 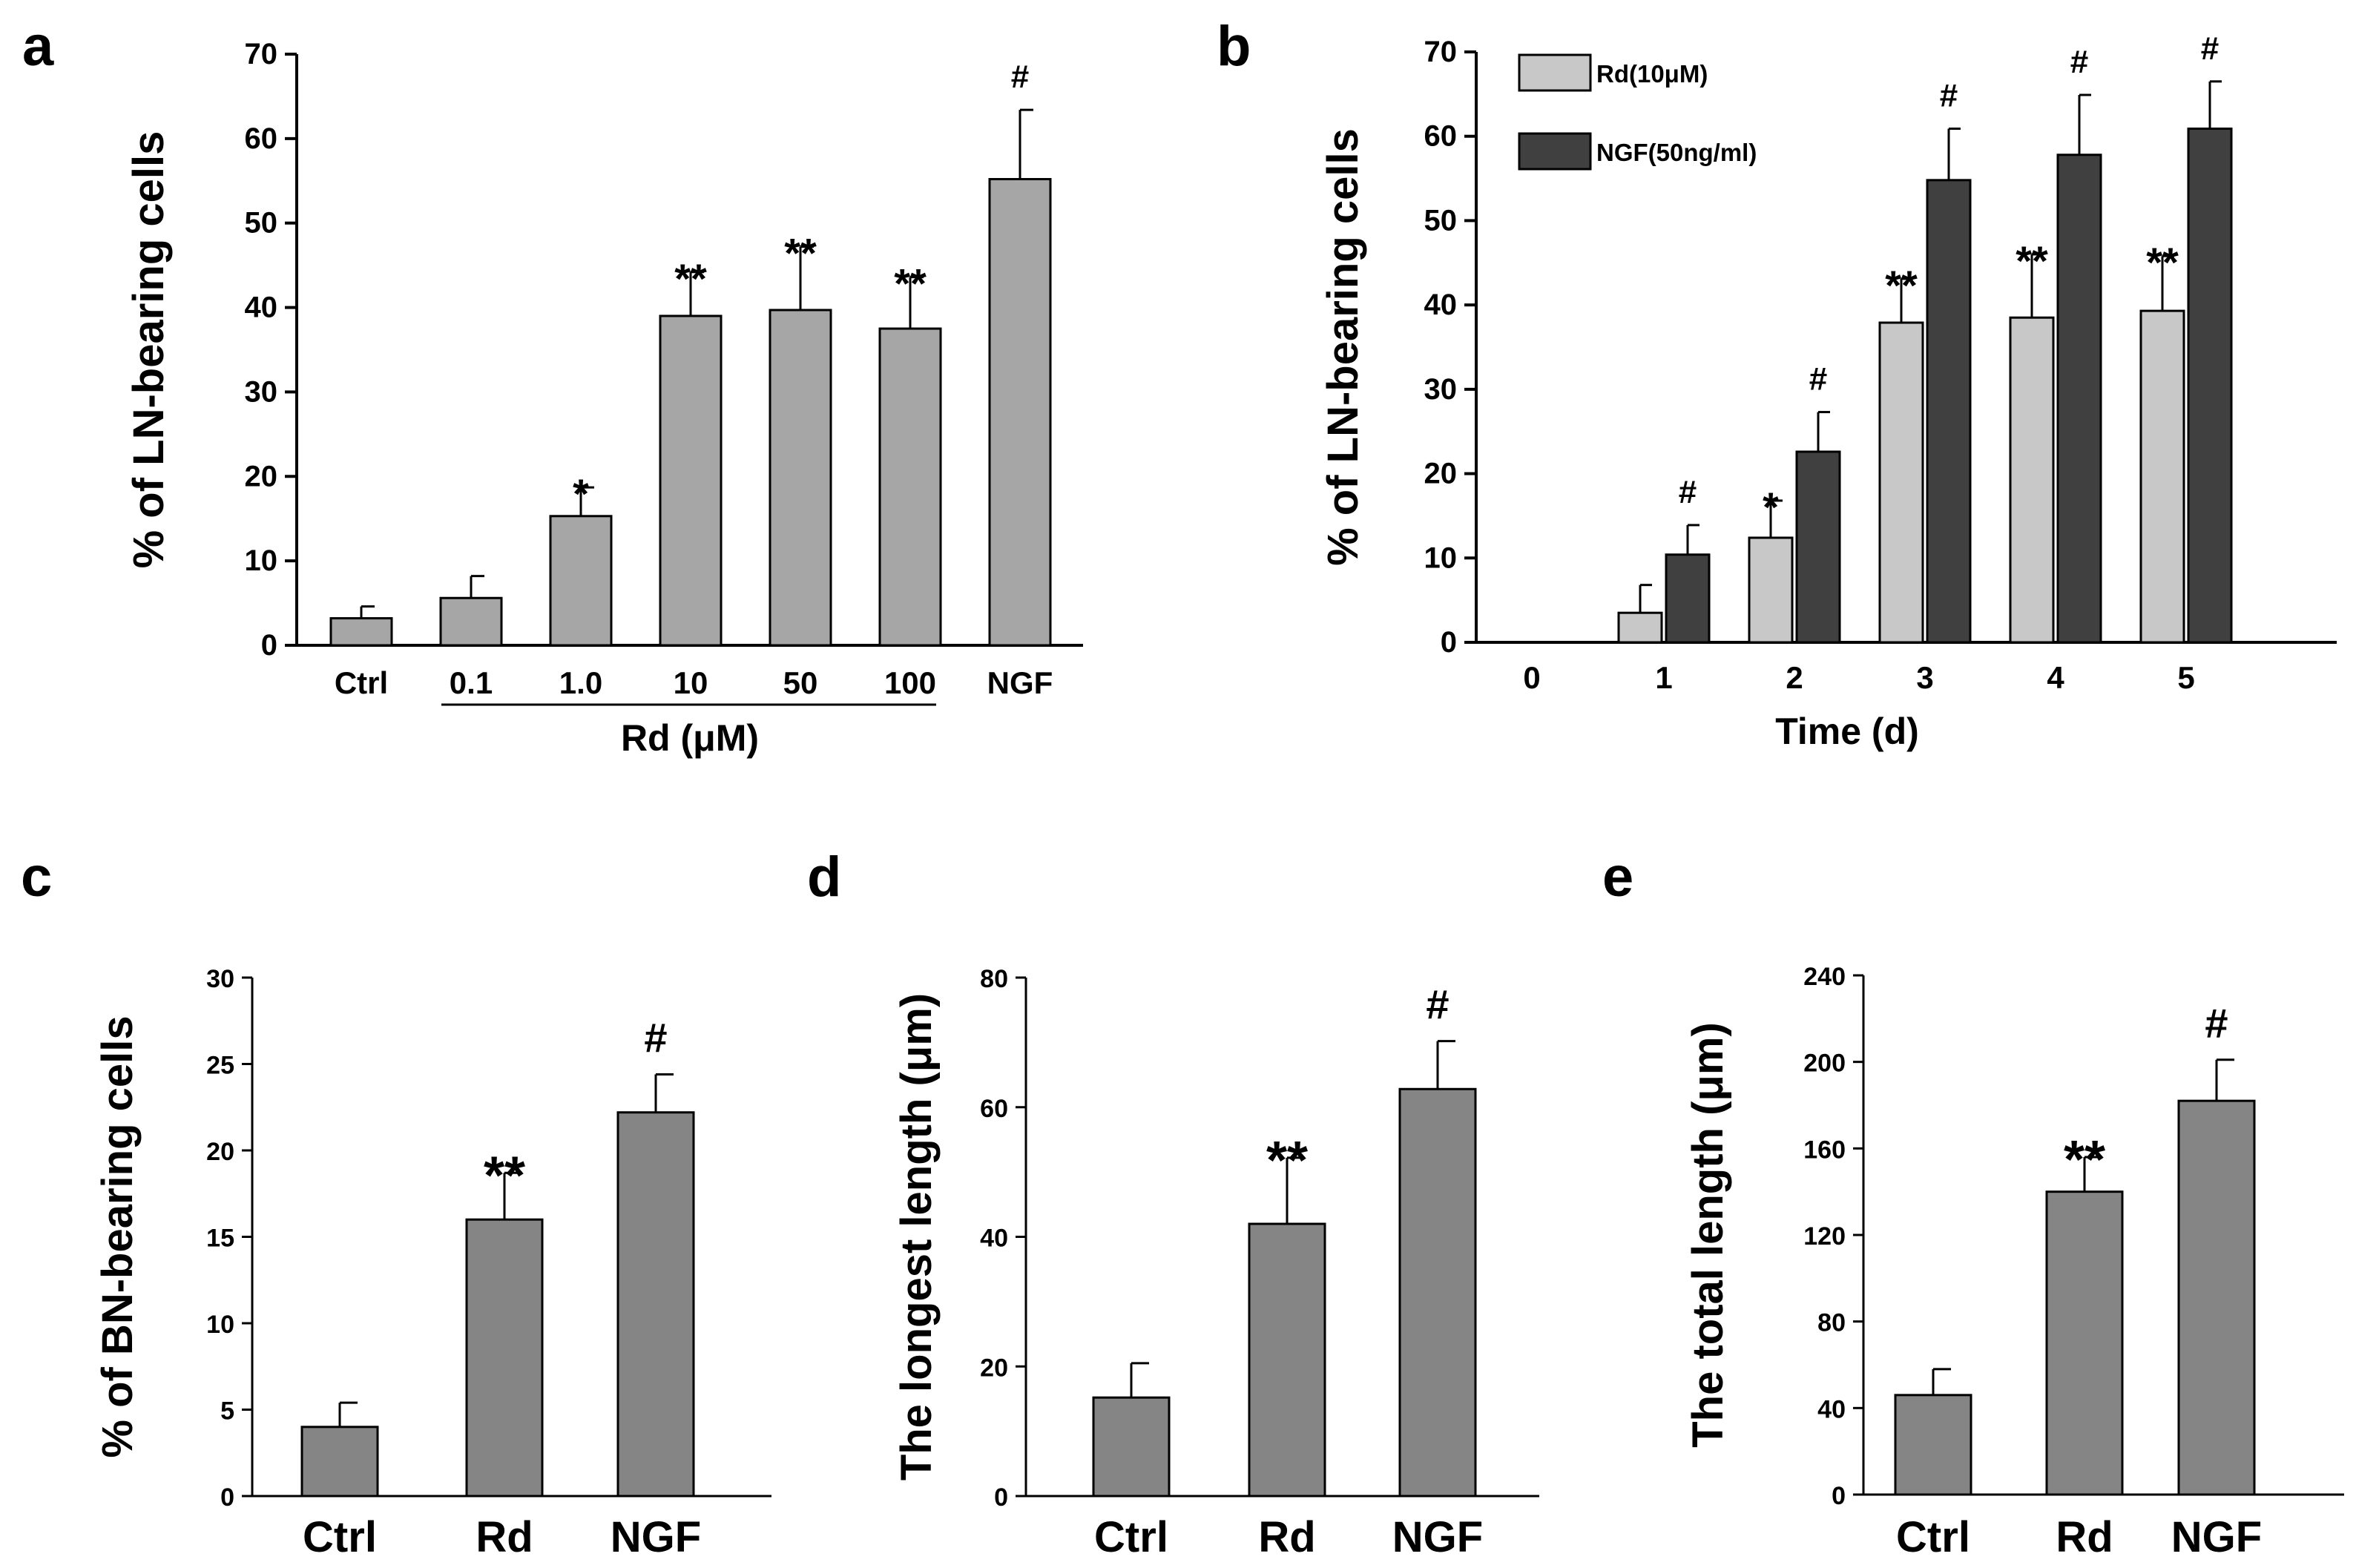 I want to click on panel-letter-b: b, so click(x=1234, y=47).